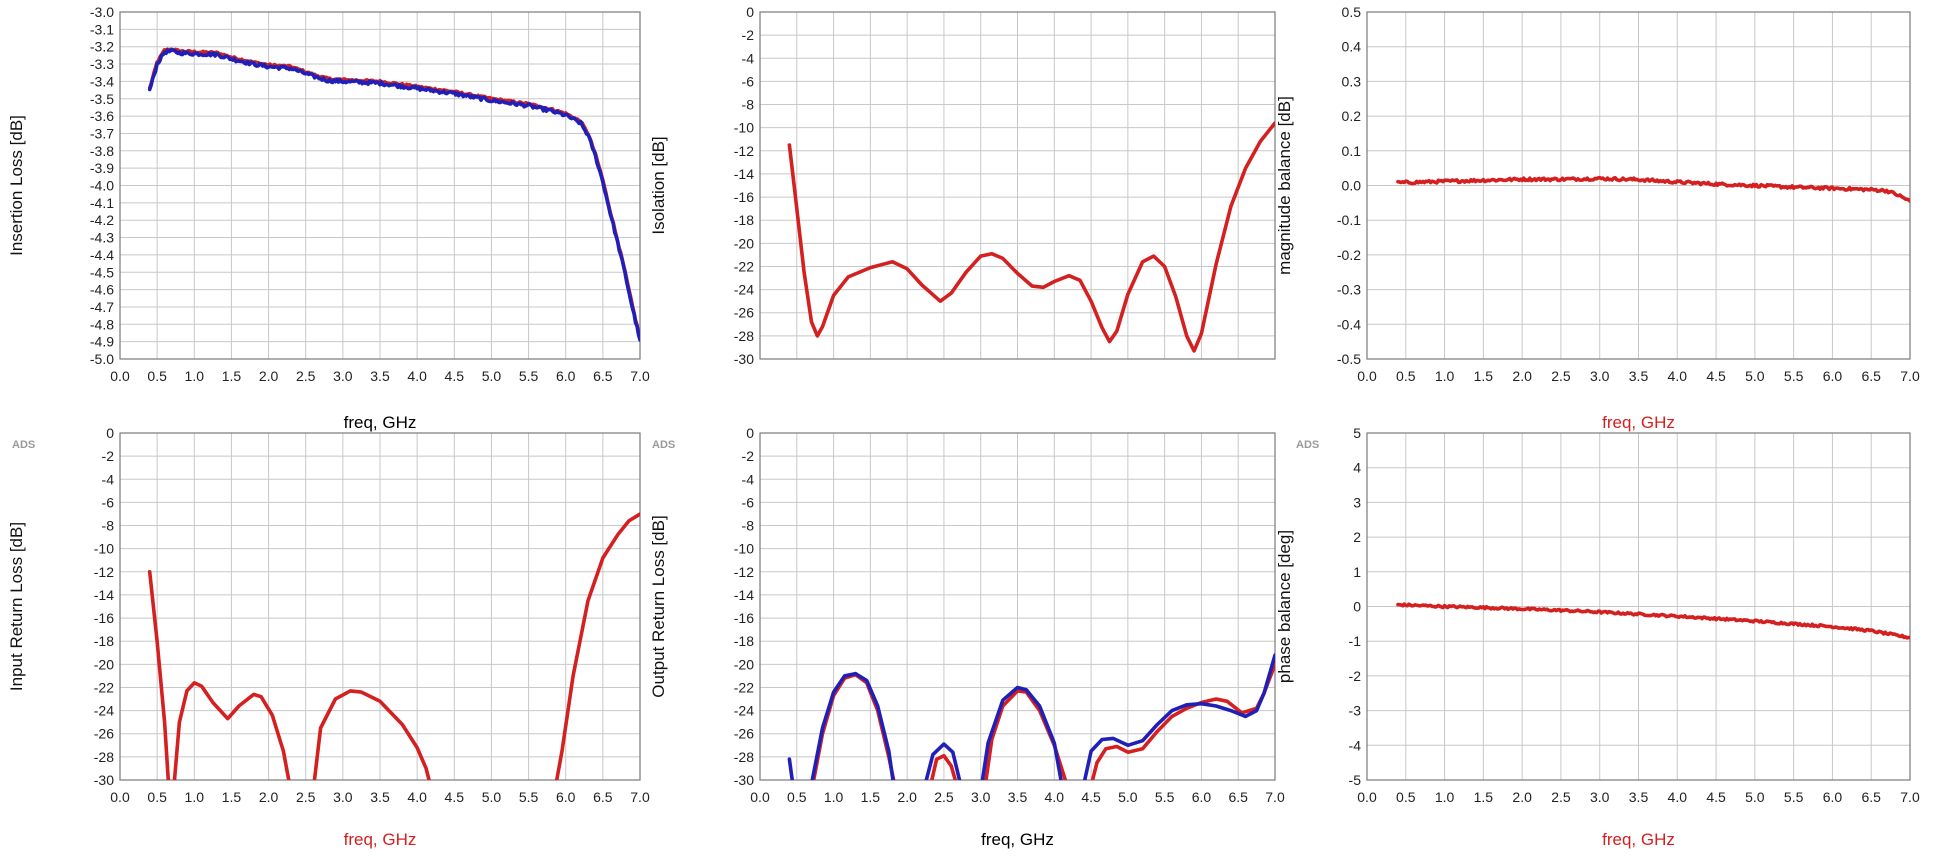  I want to click on y-axis-label: Output Return Loss [dB], so click(658, 606).